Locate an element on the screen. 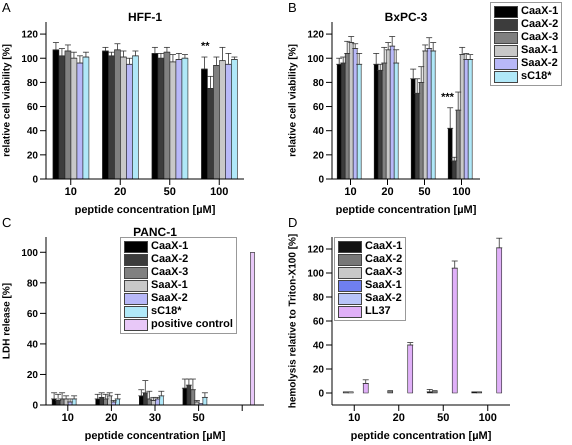 This screenshot has width=572, height=445. text: D is located at coordinates (293, 222).